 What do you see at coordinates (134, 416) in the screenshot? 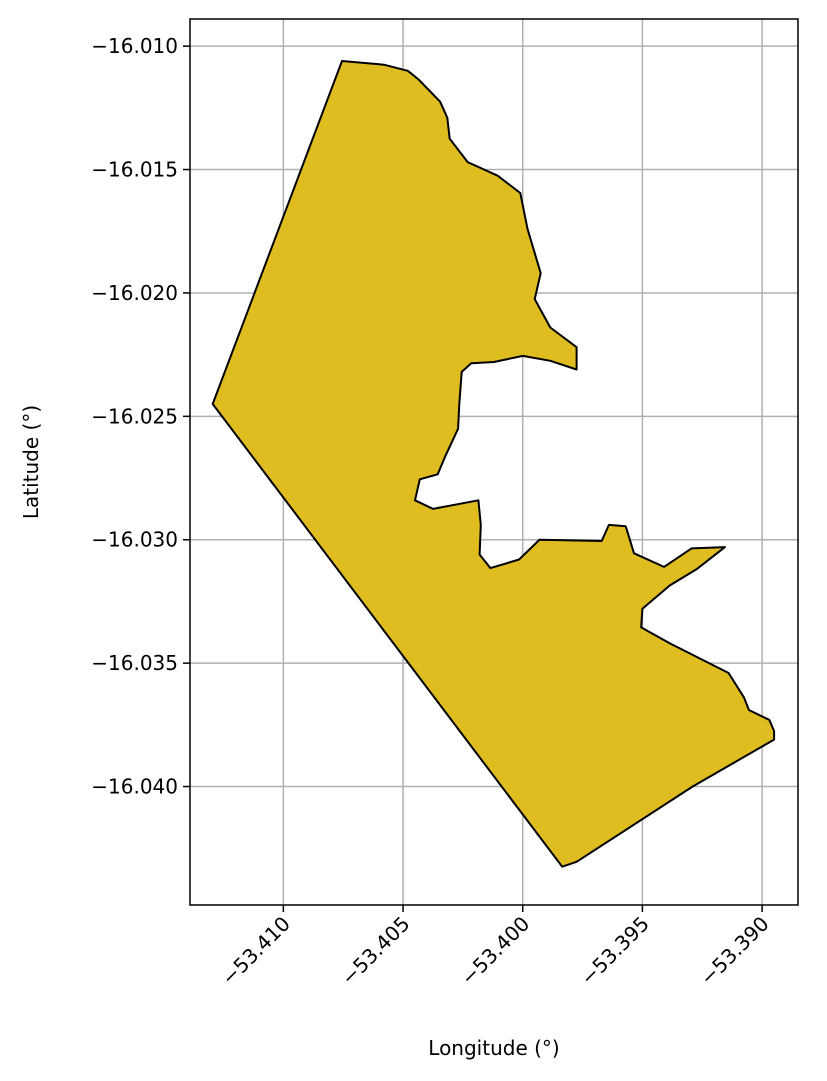
I see `y-tick-label: −16.025` at bounding box center [134, 416].